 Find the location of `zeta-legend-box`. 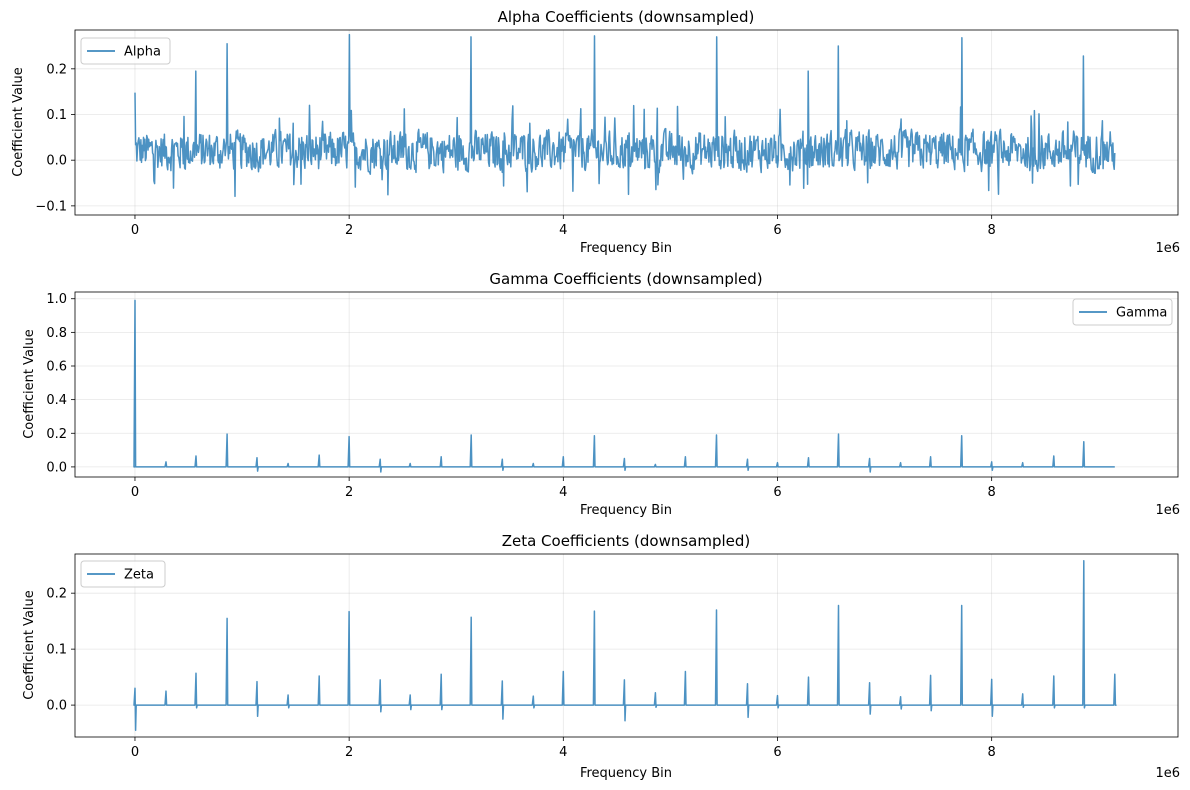

zeta-legend-box is located at coordinates (123, 574).